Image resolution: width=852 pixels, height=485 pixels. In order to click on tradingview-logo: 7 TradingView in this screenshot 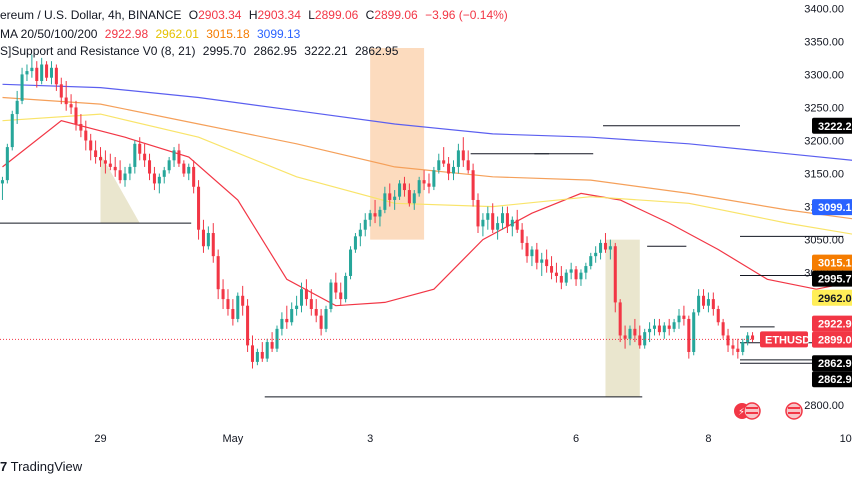, I will do `click(41, 466)`.